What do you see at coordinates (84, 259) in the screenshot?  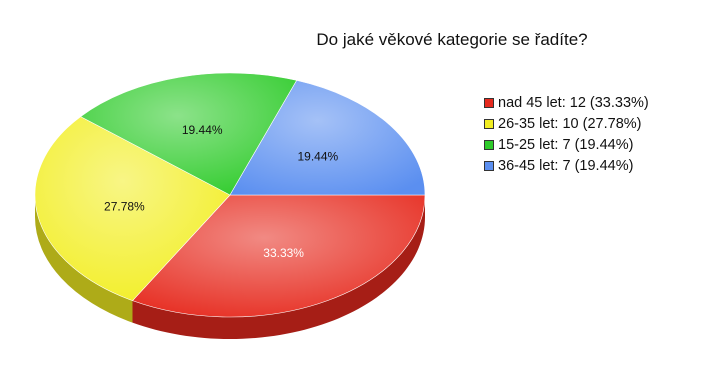 I see `pie-slice-side` at bounding box center [84, 259].